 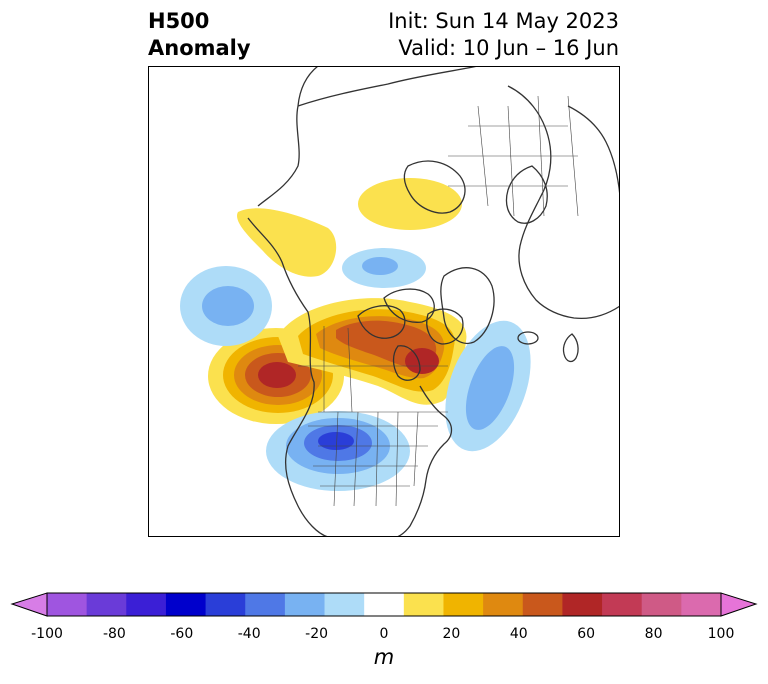 I want to click on init-date: Init: Sun 14 May 2023, so click(x=503, y=21).